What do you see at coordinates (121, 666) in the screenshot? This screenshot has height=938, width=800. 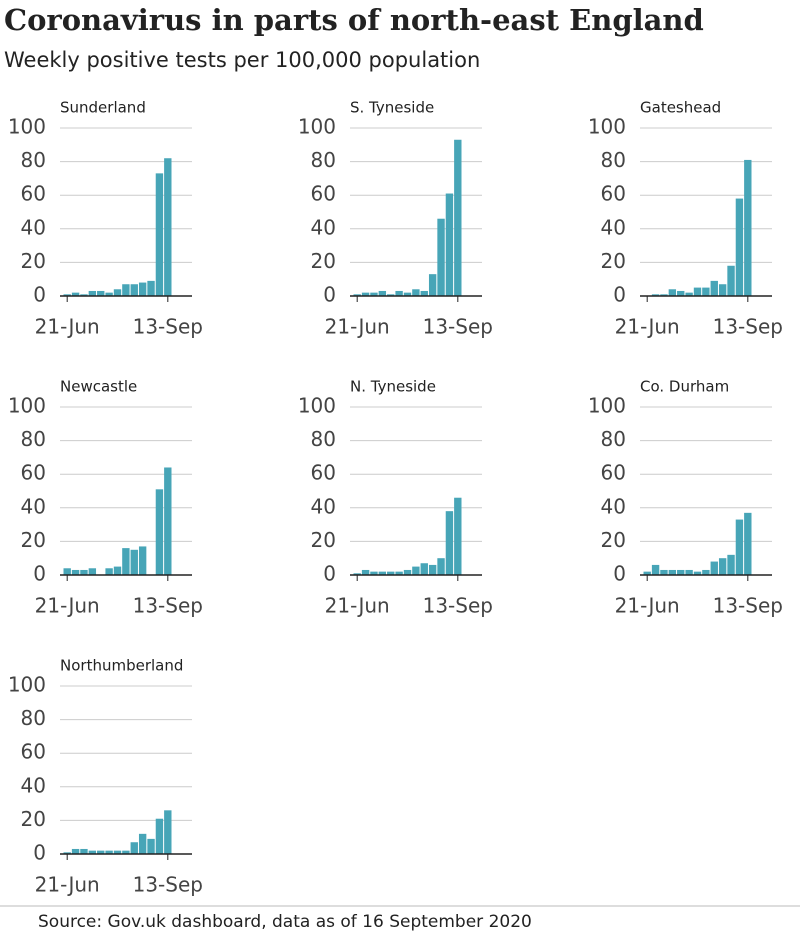 I see `panel-title: Northumberland` at bounding box center [121, 666].